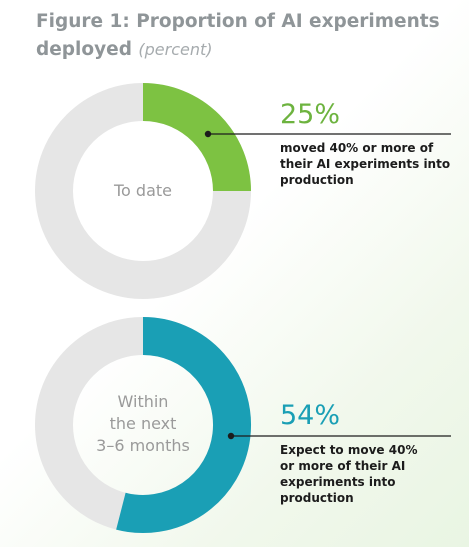 This screenshot has height=547, width=469. Describe the element at coordinates (338, 482) in the screenshot. I see `description-line: experiments into` at that location.